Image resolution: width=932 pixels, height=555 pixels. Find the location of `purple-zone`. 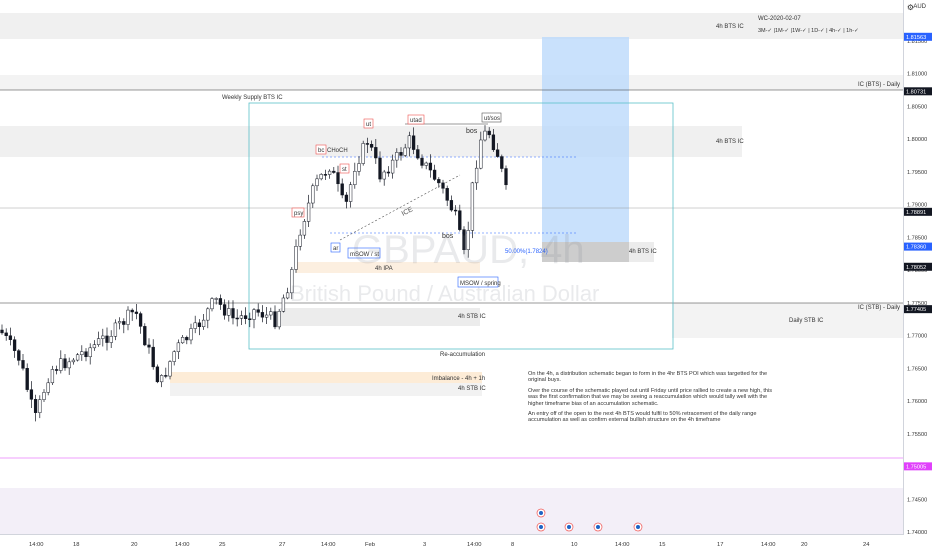

purple-zone is located at coordinates (452, 511).